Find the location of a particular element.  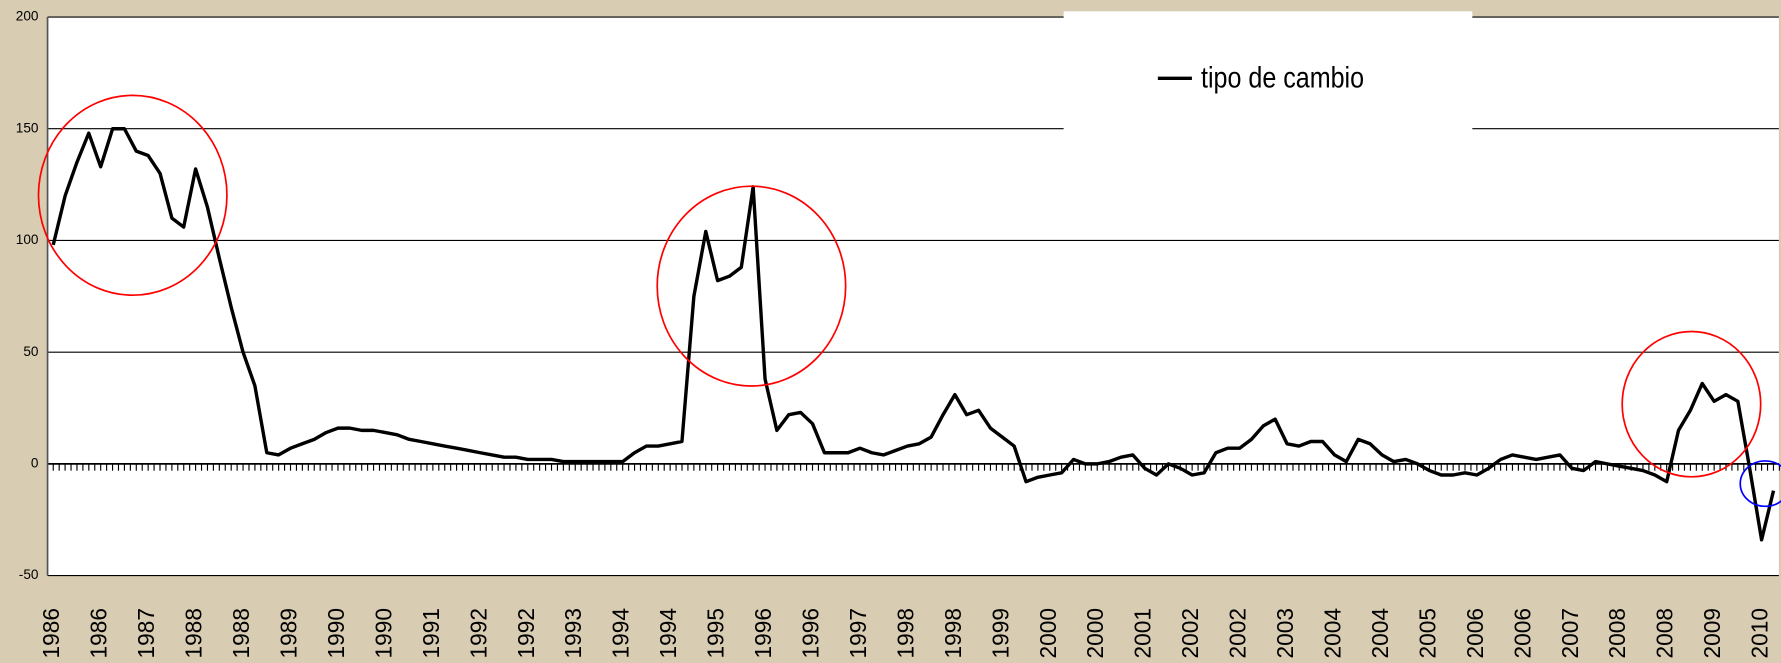

x-tick-label: 1995 is located at coordinates (716, 633).